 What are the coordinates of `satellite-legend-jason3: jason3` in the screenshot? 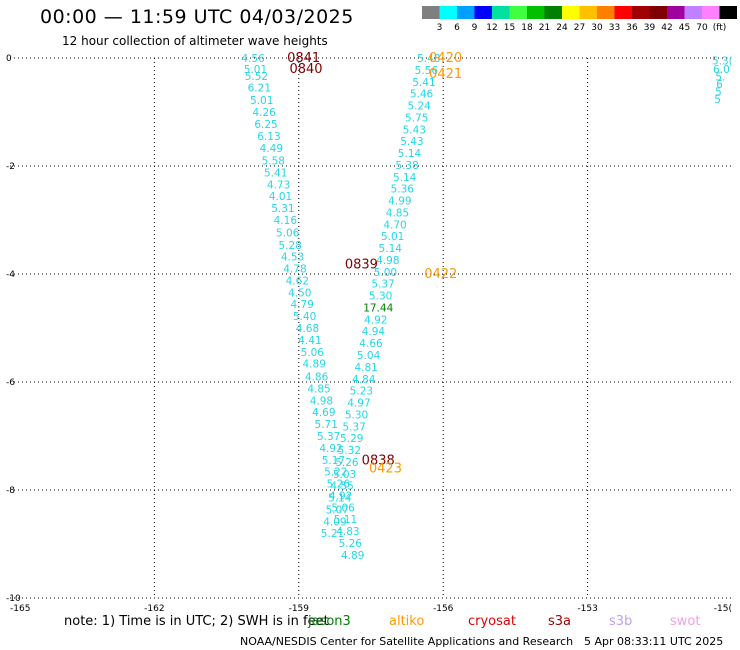 It's located at (329, 621).